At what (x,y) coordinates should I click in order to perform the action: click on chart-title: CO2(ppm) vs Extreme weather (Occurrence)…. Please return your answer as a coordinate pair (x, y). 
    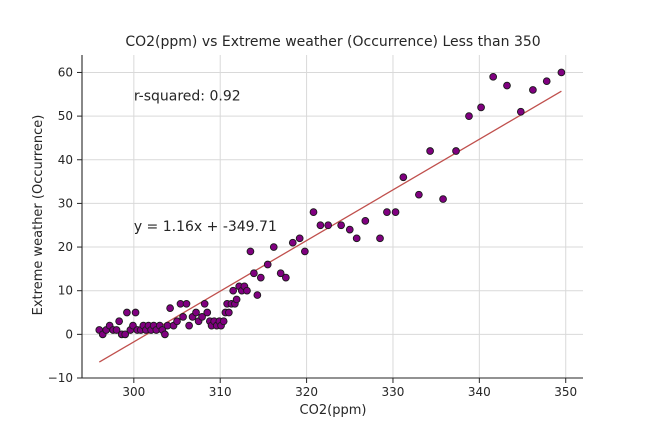
    Looking at the image, I should click on (332, 42).